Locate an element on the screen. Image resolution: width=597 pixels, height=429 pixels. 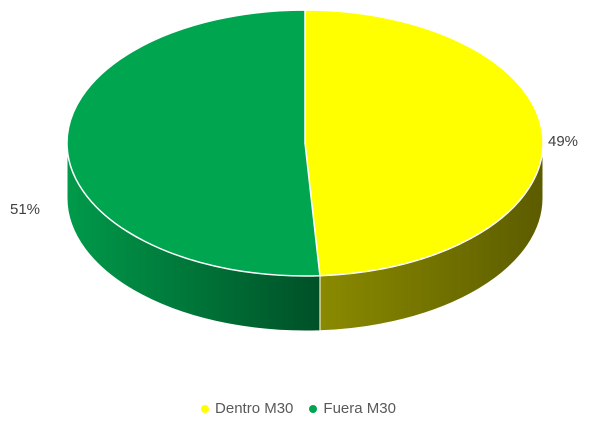
legend-swatch-fuera is located at coordinates (313, 408).